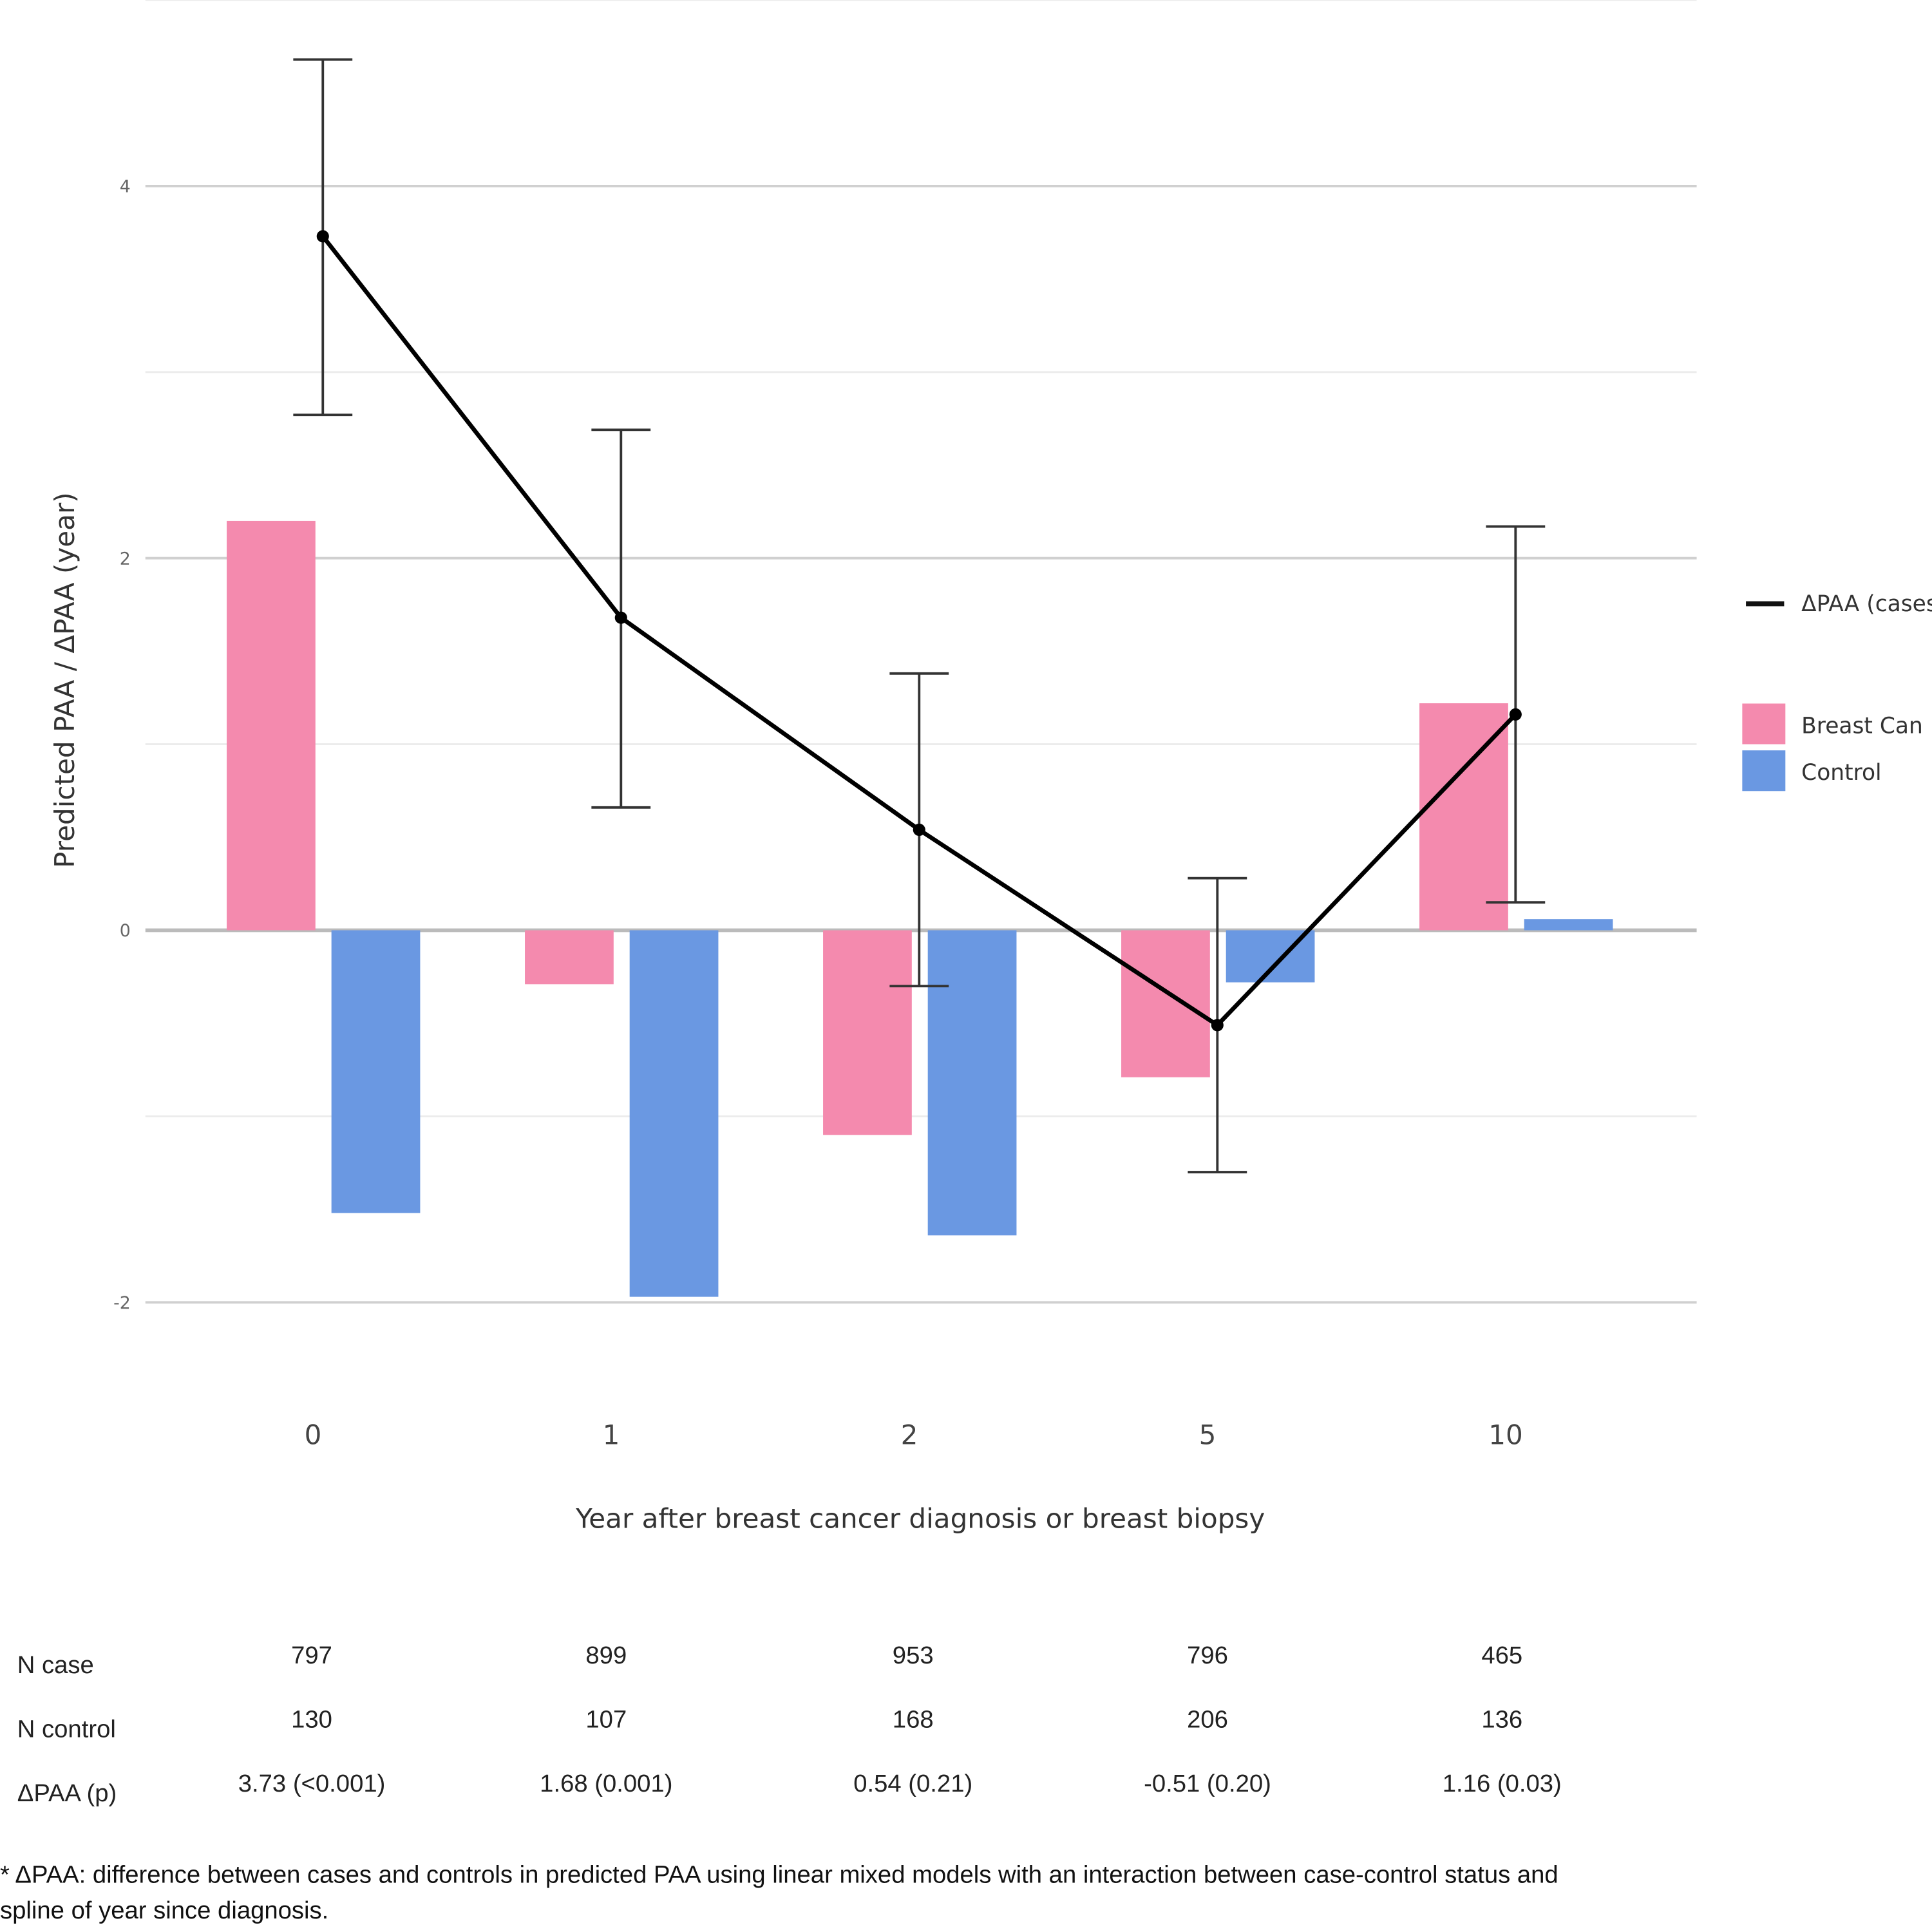 This screenshot has height=1932, width=1932. I want to click on table-cell: 796, so click(1207, 1655).